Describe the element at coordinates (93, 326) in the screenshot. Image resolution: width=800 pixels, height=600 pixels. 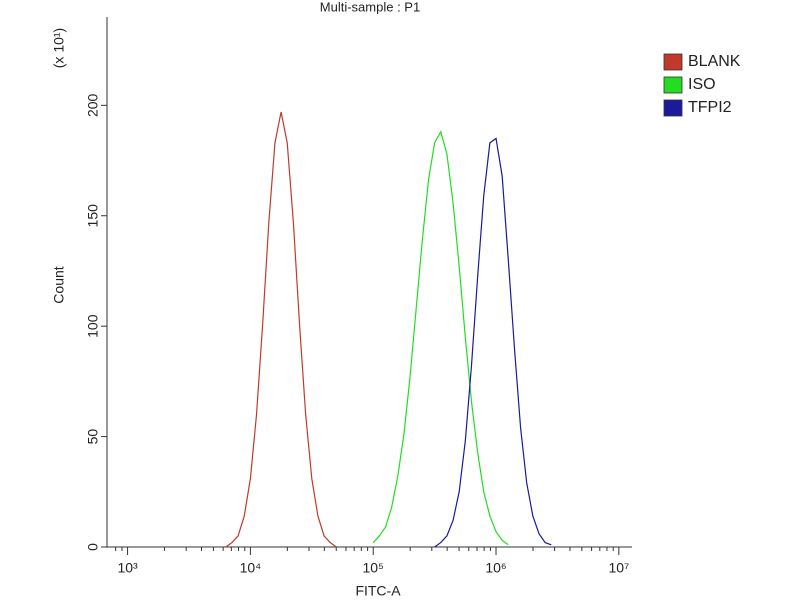
I see `y-tick-label: 100` at that location.